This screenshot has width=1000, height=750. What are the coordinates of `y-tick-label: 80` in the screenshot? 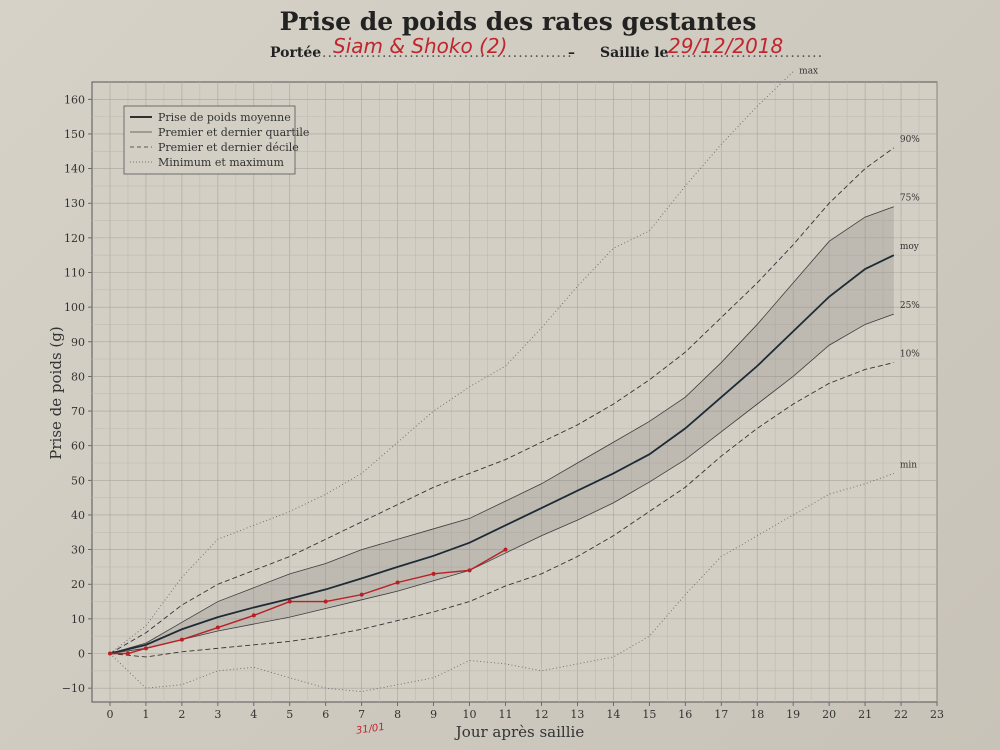 It's located at (78, 376).